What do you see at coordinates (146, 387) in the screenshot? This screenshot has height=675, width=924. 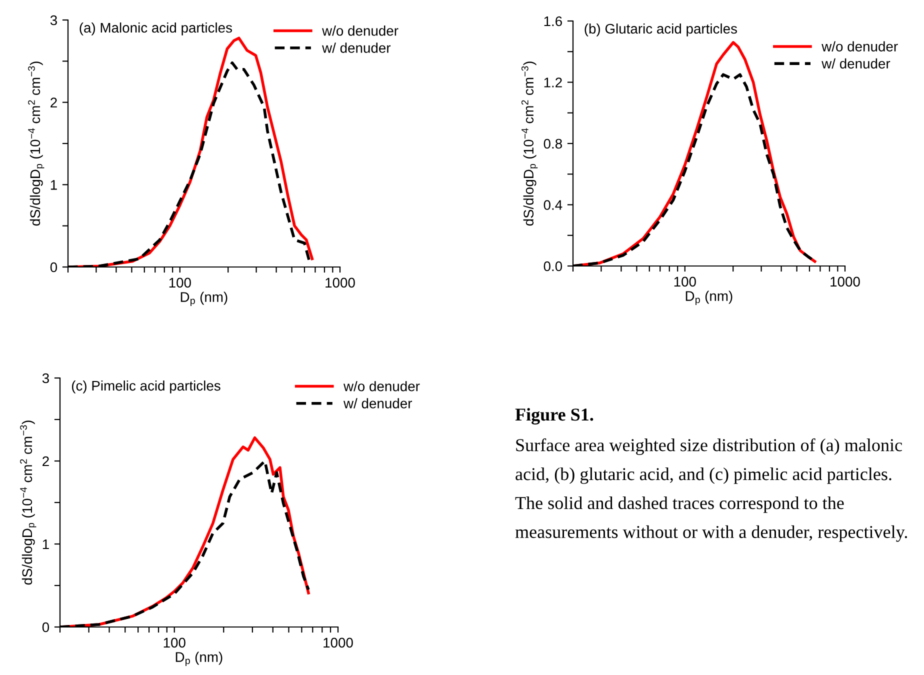 I see `chart-title: (c) Pimelic acid particles` at bounding box center [146, 387].